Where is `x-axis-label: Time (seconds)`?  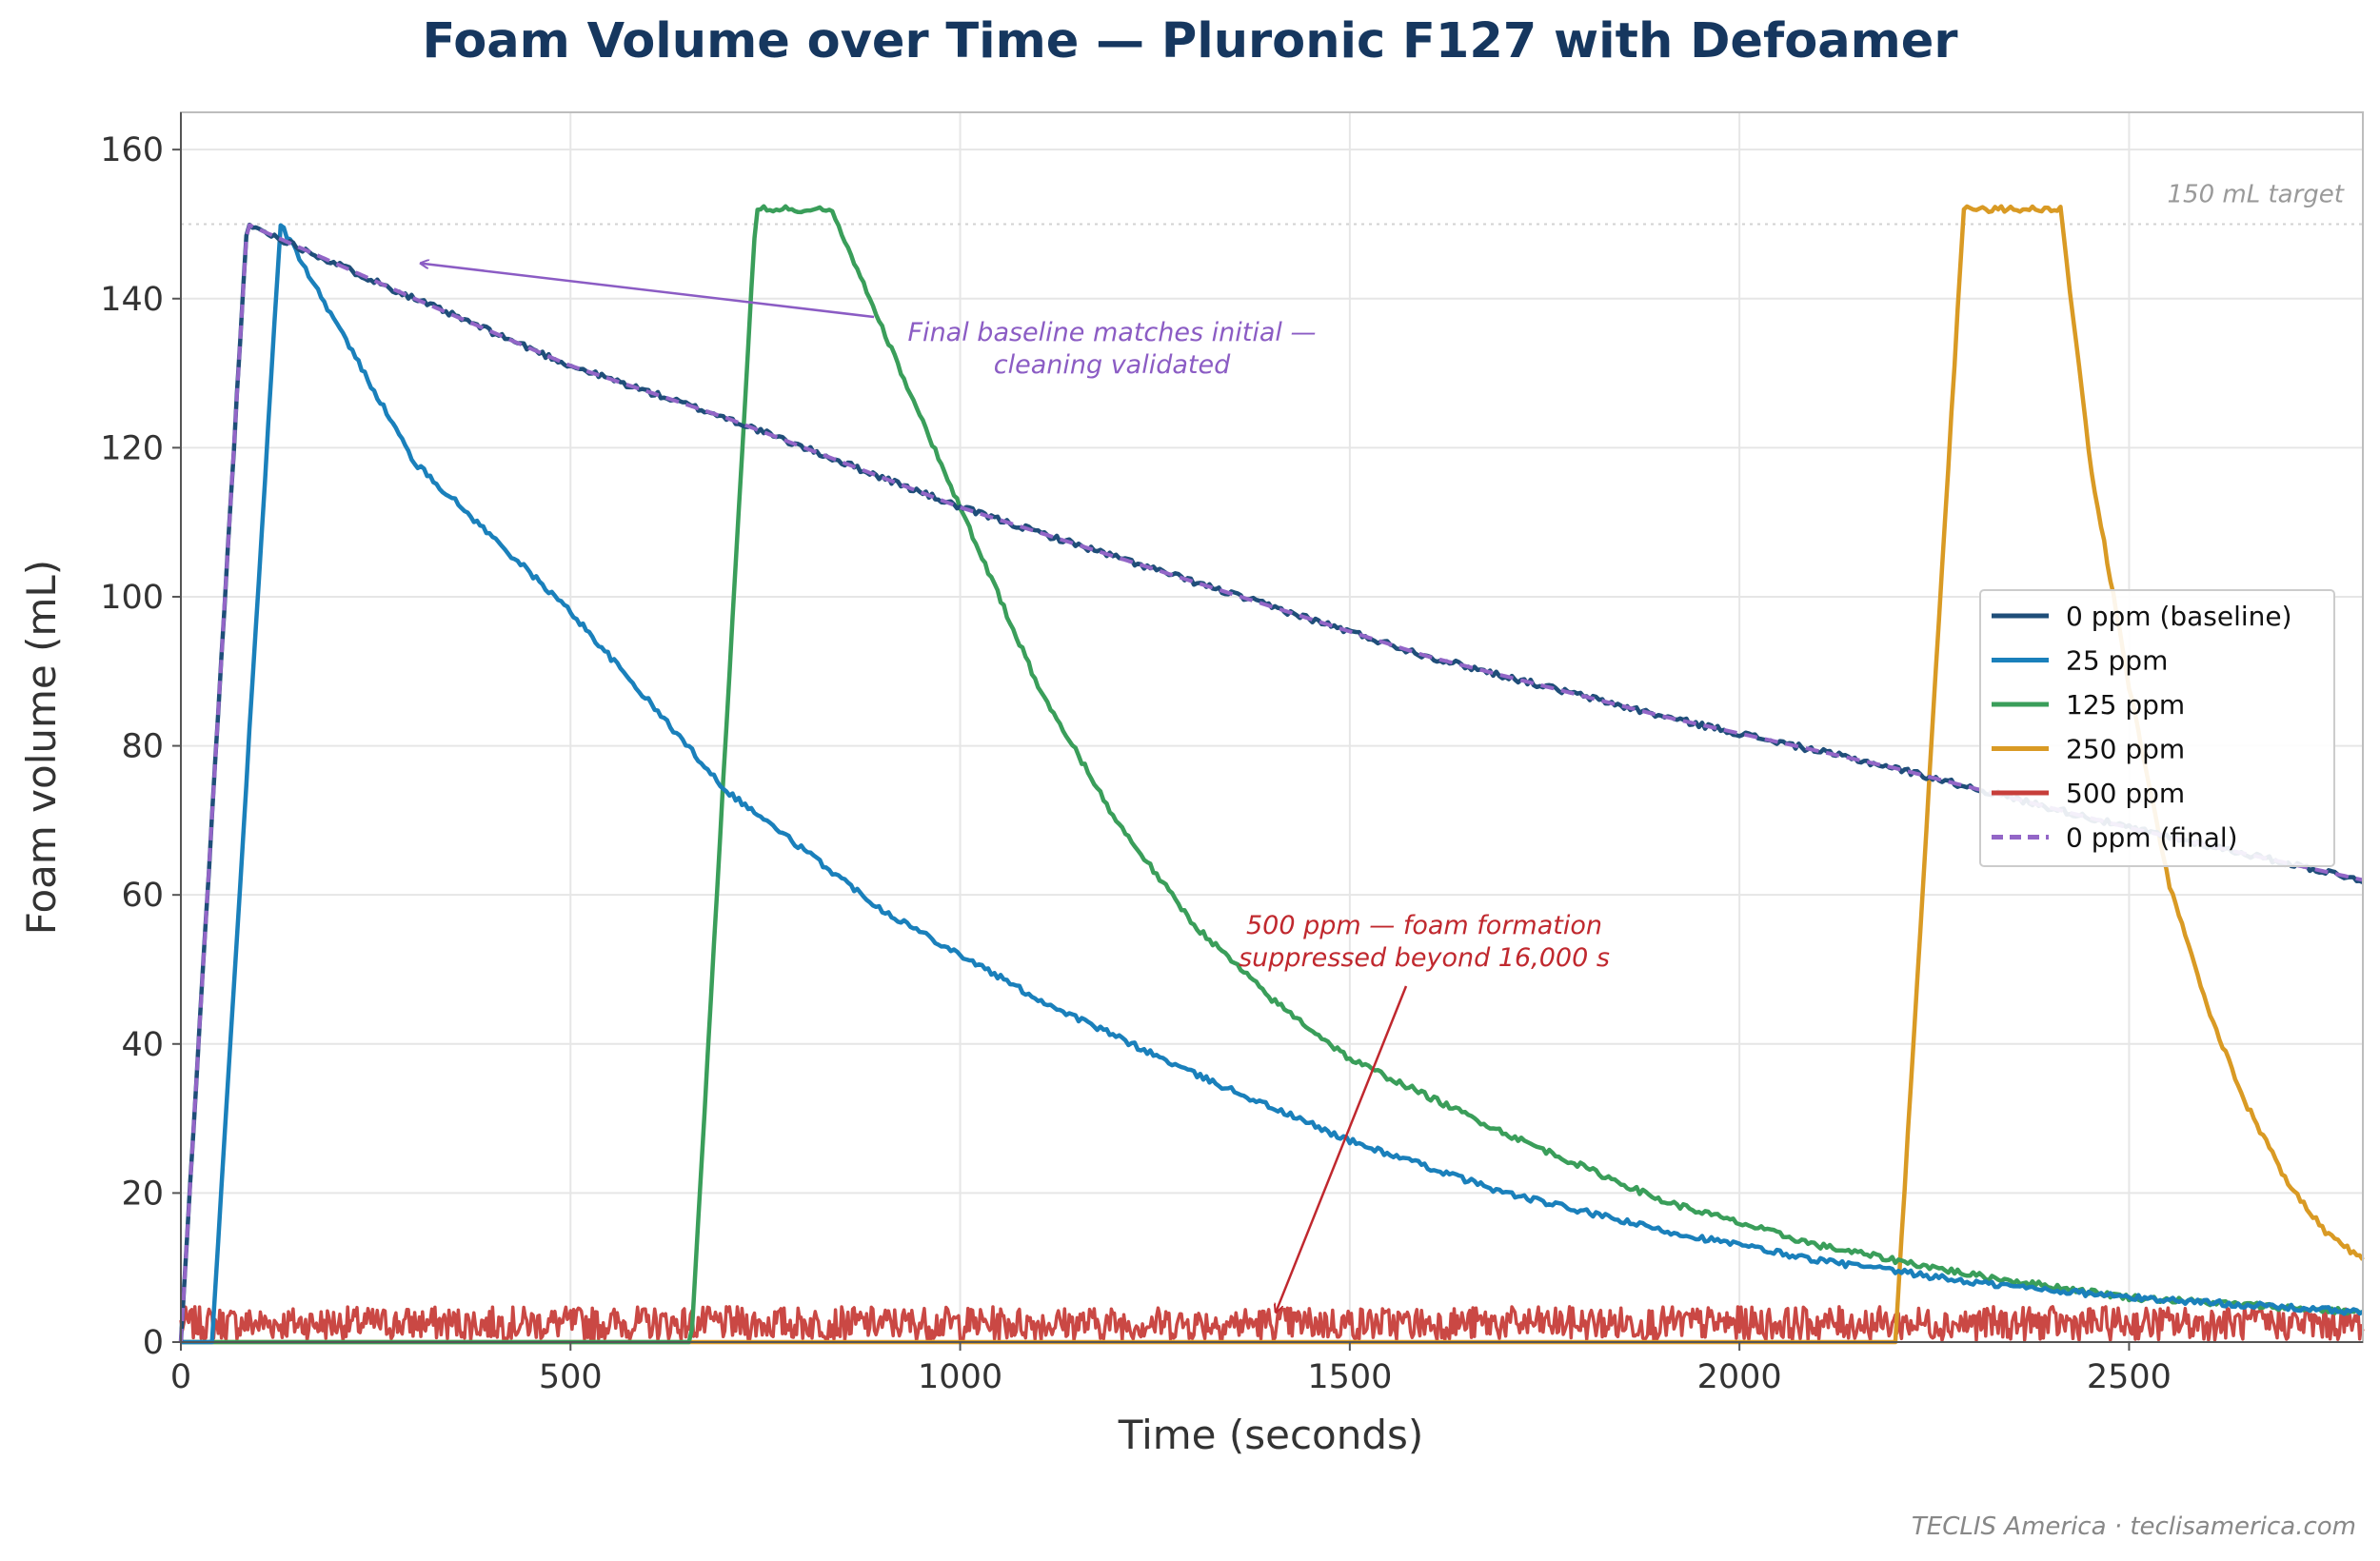
x-axis-label: Time (seconds) is located at coordinates (1271, 1435).